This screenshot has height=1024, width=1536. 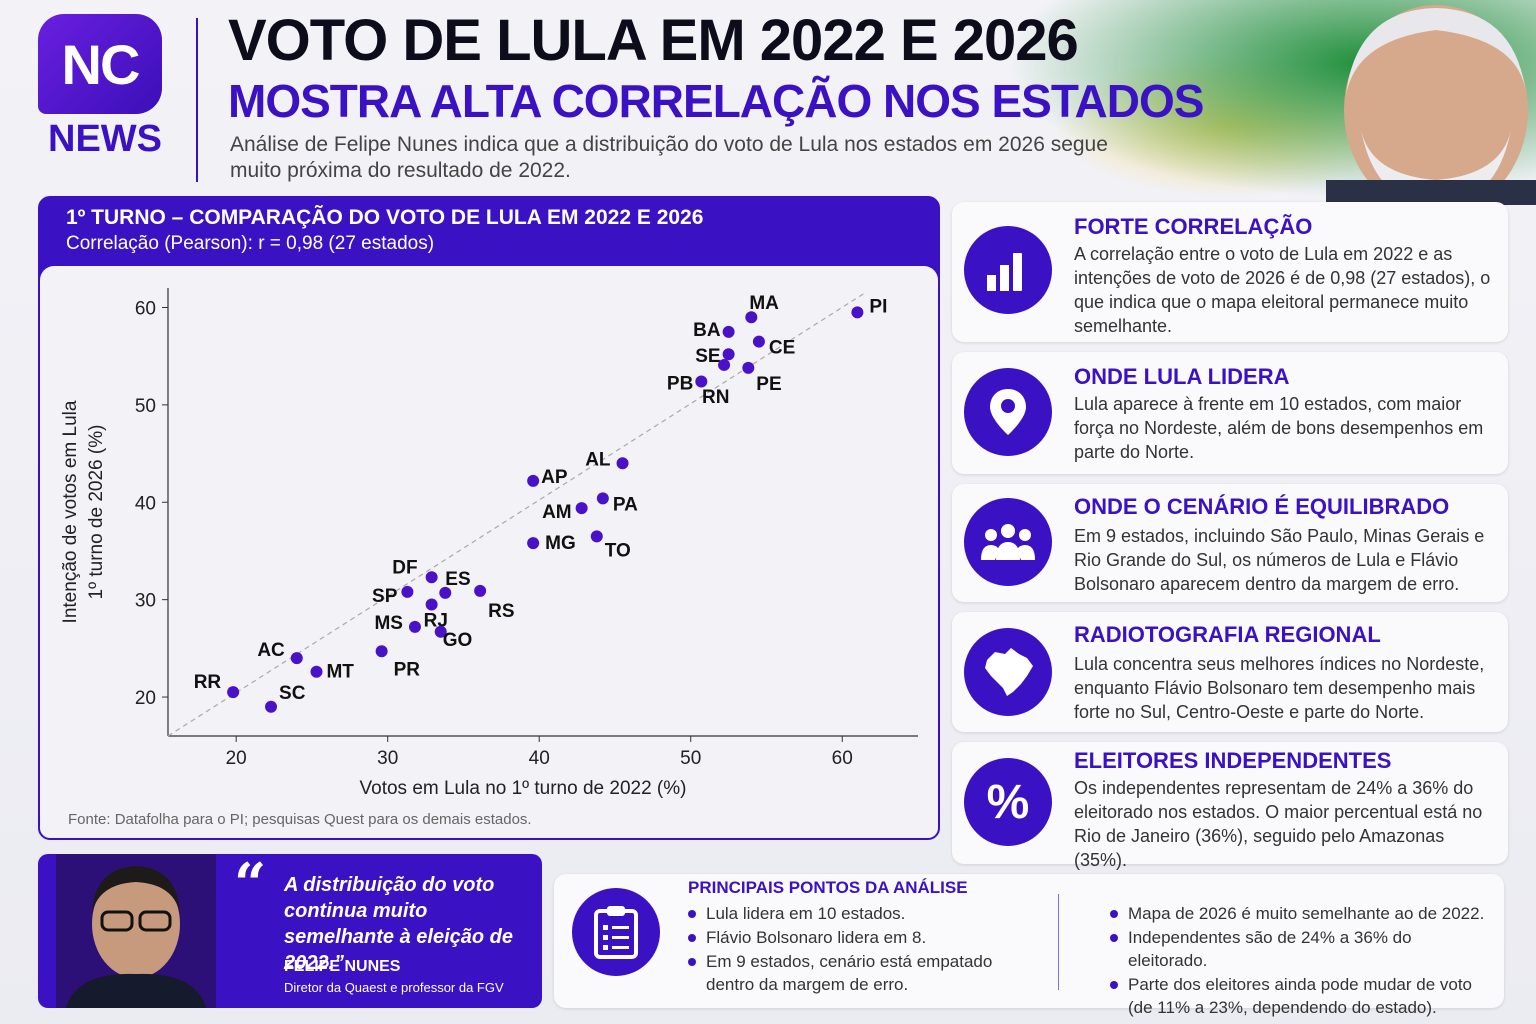 I want to click on scatter-point-ms, so click(x=414, y=626).